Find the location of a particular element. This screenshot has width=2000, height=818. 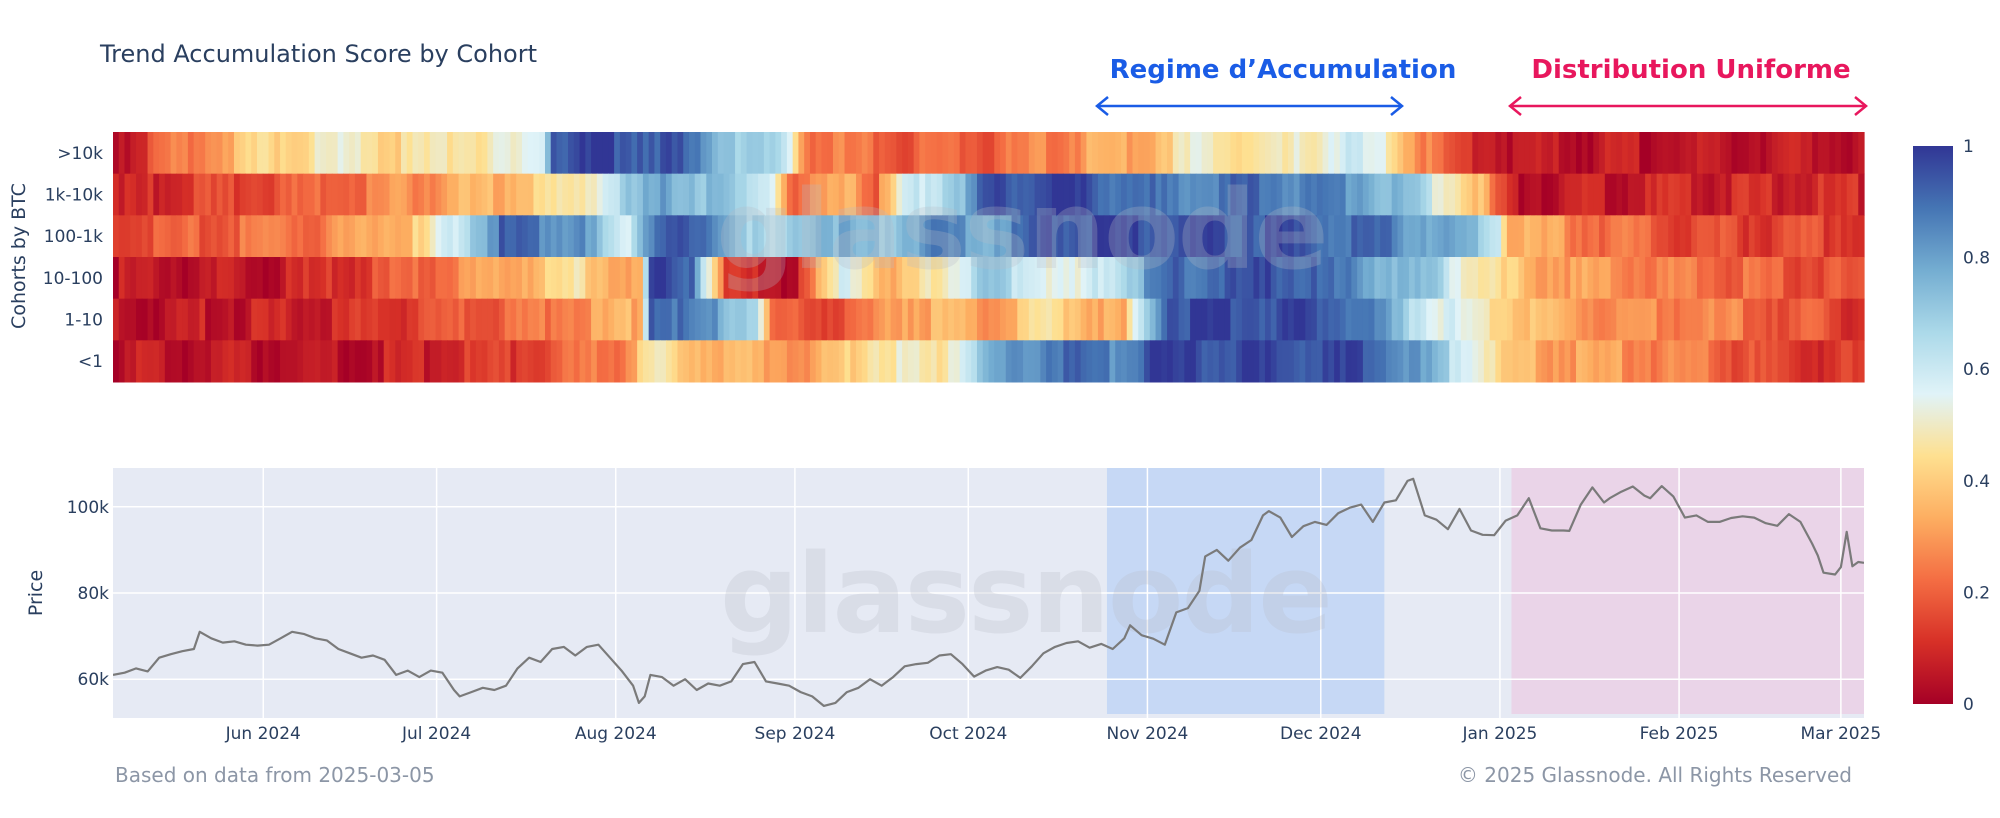

colorbar-tick-label: 0.6 is located at coordinates (1976, 370).